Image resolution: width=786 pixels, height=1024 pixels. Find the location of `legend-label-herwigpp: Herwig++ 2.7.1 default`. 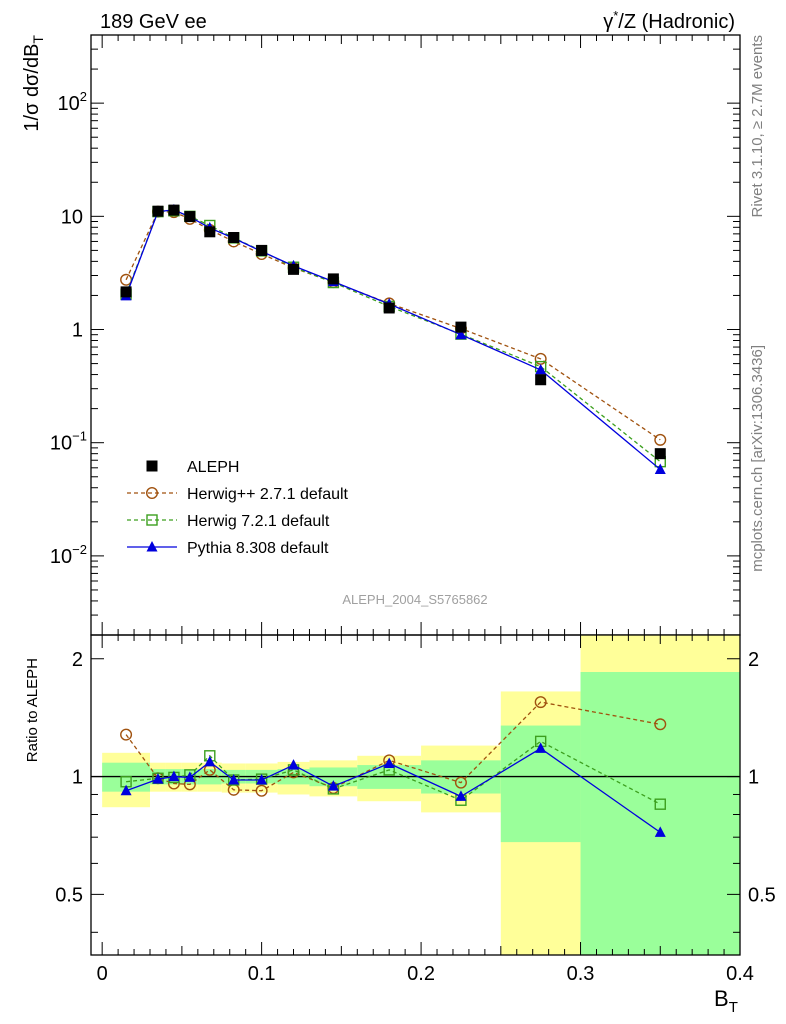

legend-label-herwigpp: Herwig++ 2.7.1 default is located at coordinates (268, 494).